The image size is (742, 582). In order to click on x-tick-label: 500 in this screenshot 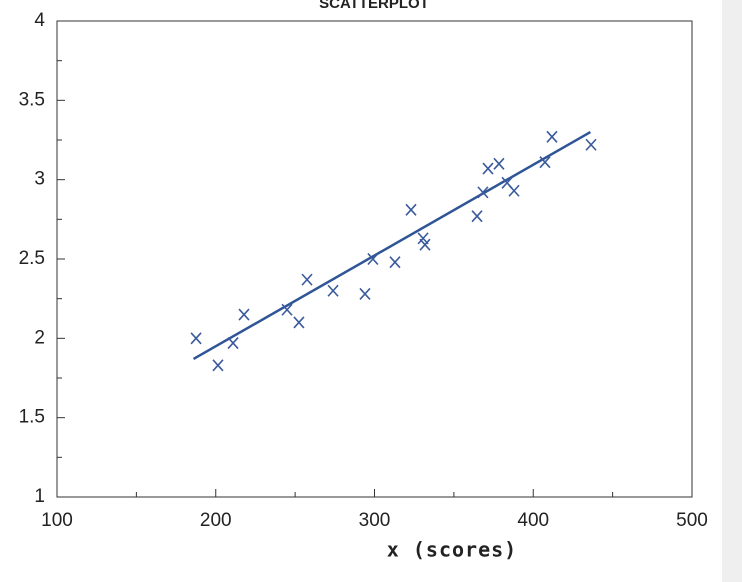, I will do `click(692, 520)`.